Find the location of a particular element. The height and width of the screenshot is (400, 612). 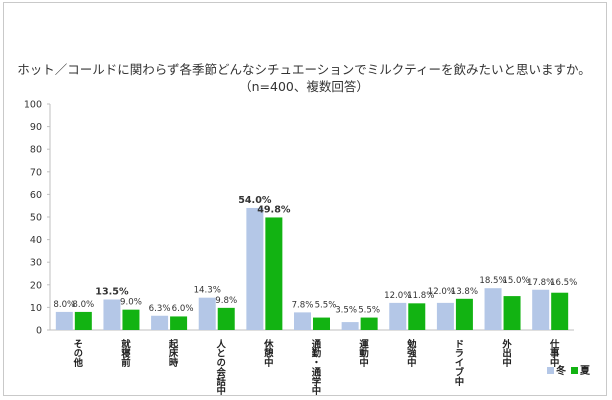

data-label: 9.8% is located at coordinates (226, 301).